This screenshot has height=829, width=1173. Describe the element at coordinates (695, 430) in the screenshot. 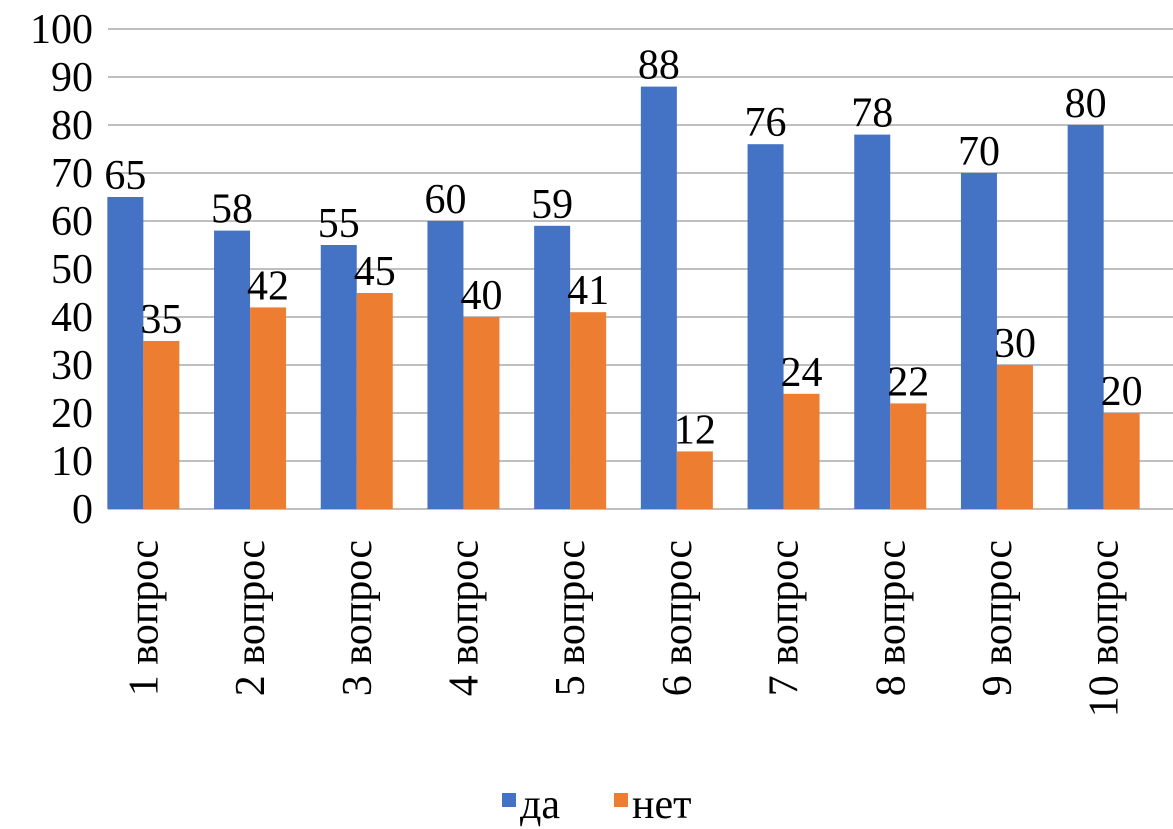

I see `data-label: 12` at that location.